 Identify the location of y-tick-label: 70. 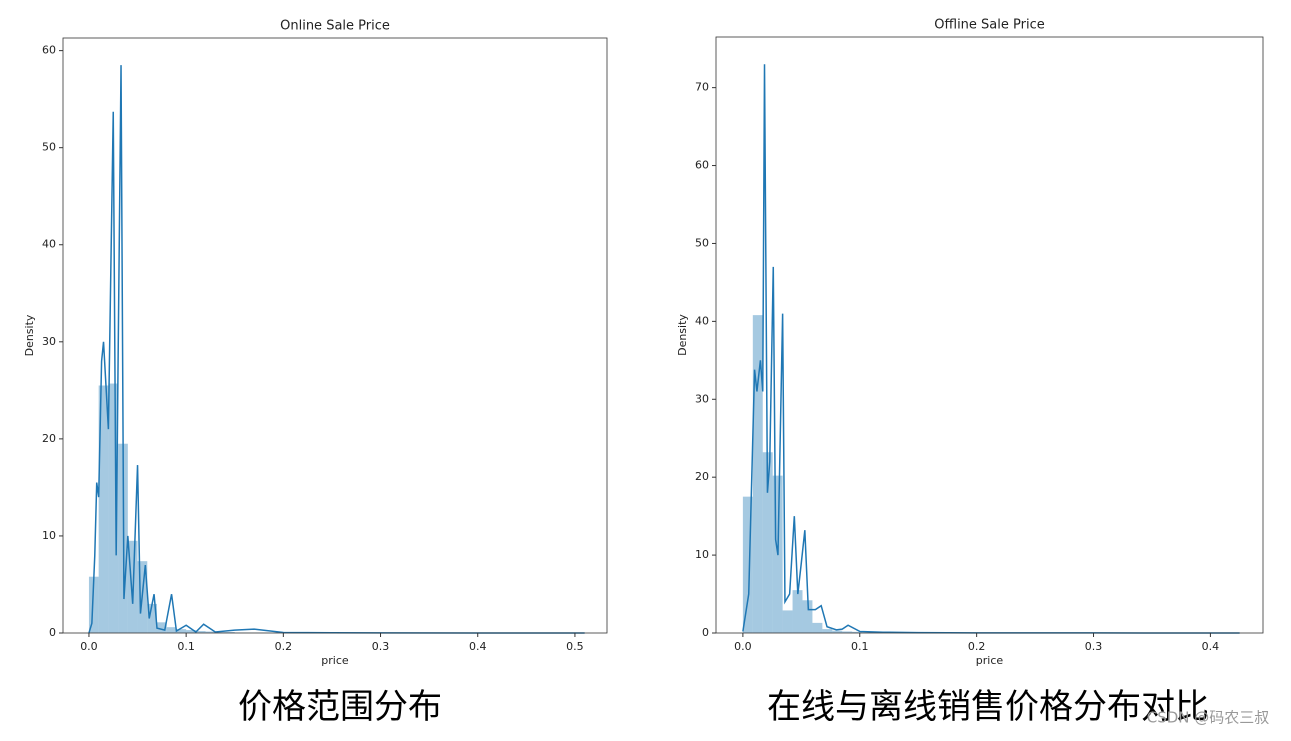
(702, 87).